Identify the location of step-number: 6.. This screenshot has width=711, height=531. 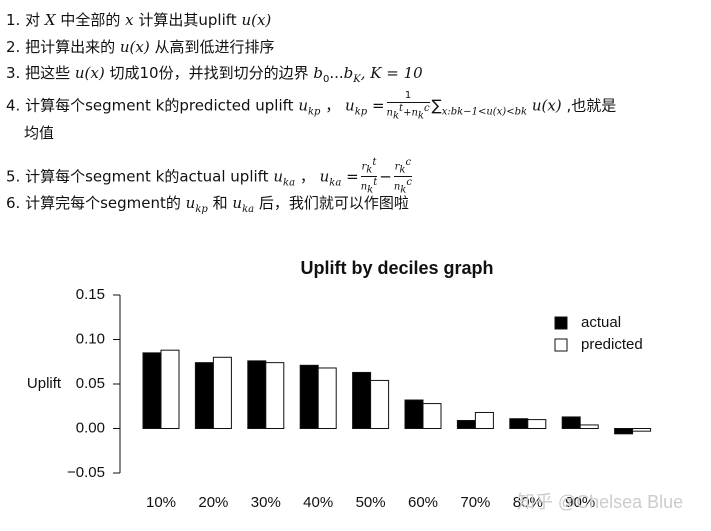
(13, 203).